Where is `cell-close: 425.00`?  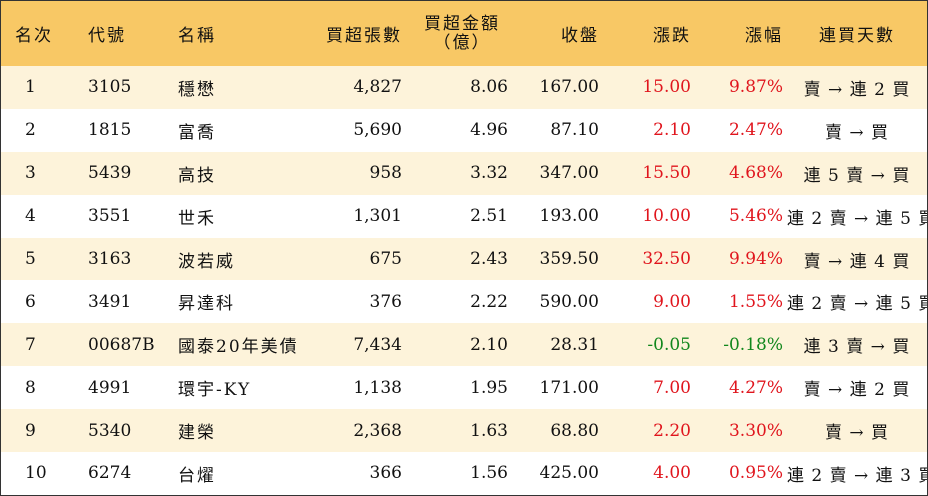 cell-close: 425.00 is located at coordinates (569, 473).